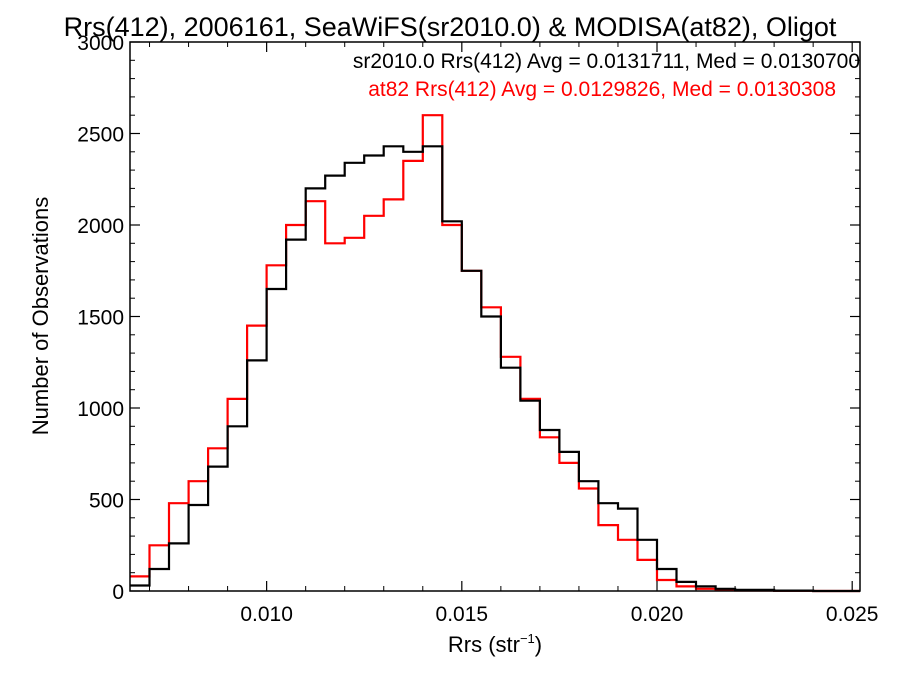 The height and width of the screenshot is (675, 900). I want to click on y-tick-label: 3000, so click(100, 43).